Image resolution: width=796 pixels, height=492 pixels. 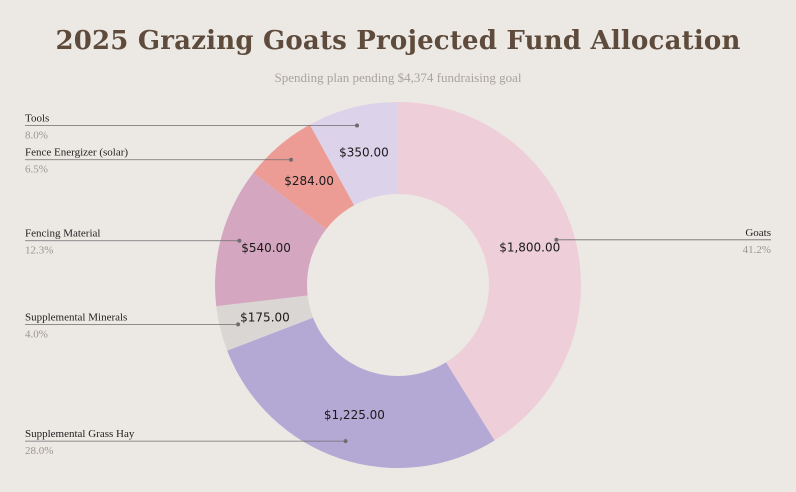 I want to click on slice-percent-label-5: 8.0%, so click(x=36, y=135).